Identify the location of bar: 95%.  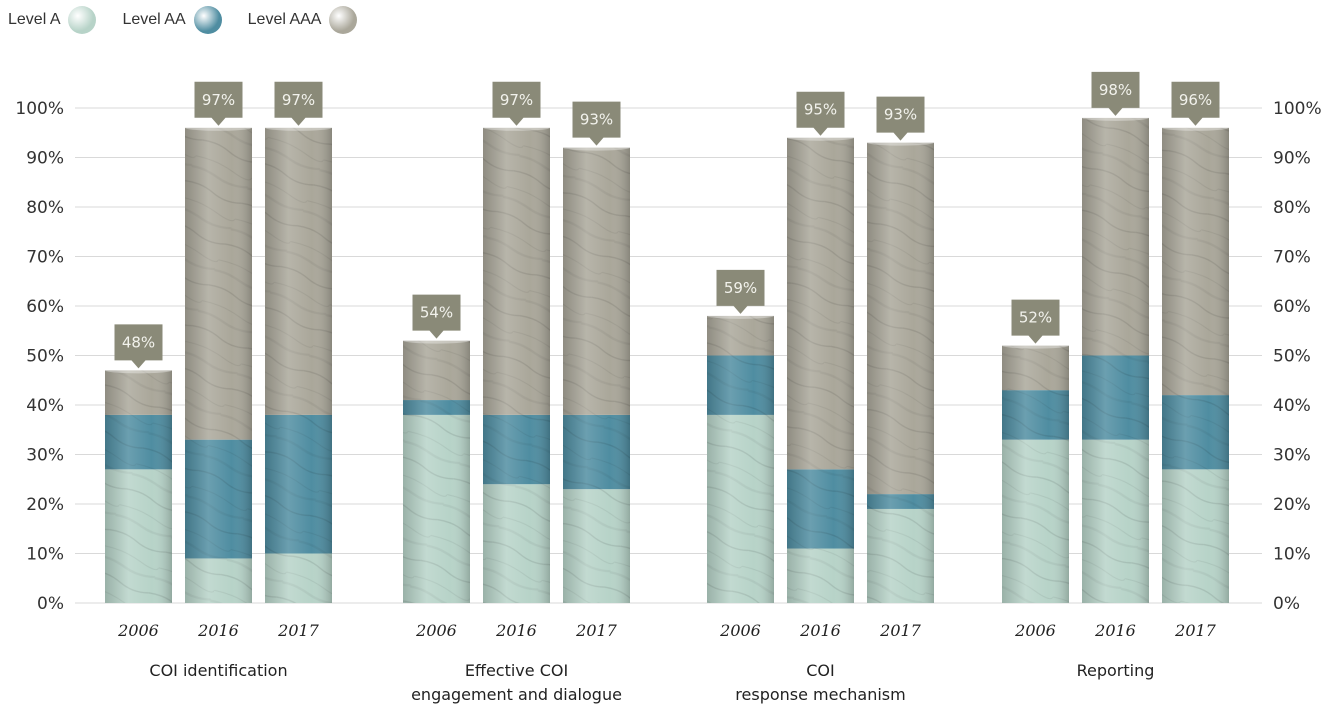
(820, 347).